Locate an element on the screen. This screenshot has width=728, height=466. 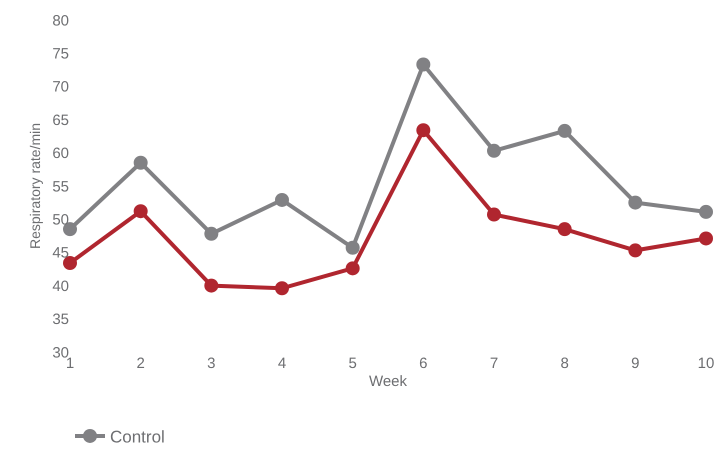
y-axis-title: Respiratory rate/min is located at coordinates (34, 186).